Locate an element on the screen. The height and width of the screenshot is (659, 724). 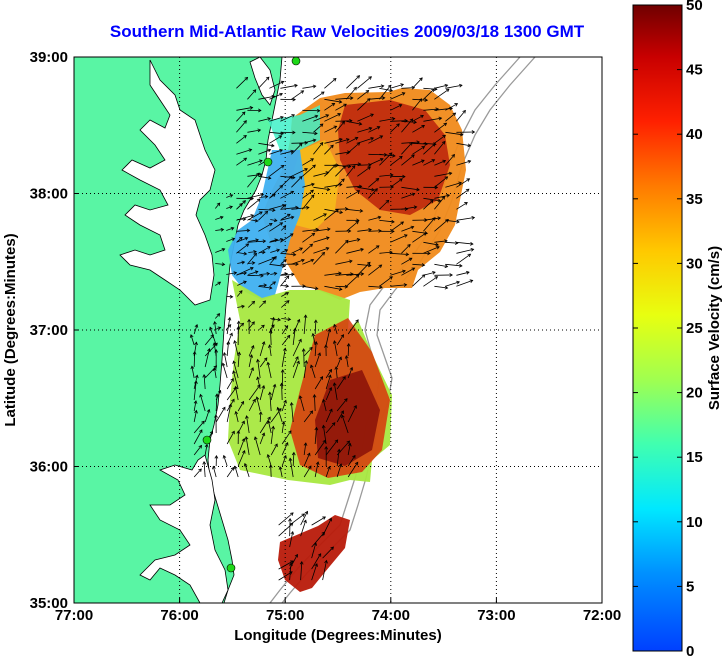
x-tick-label: 74:00 is located at coordinates (391, 615).